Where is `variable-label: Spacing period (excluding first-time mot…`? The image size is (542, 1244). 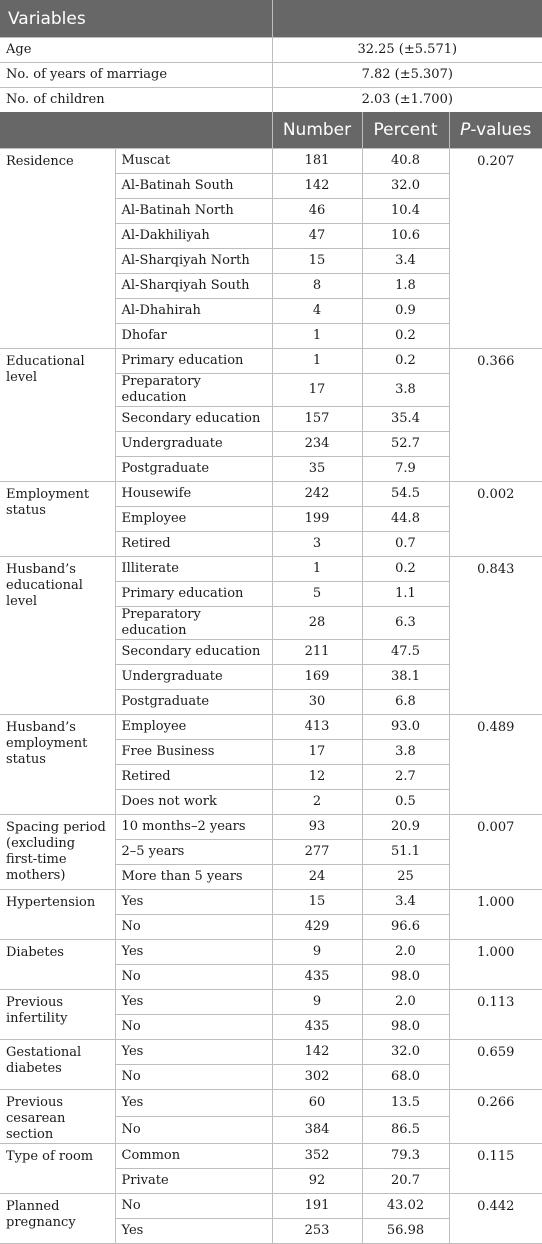 variable-label: Spacing period (excluding first-time mot… is located at coordinates (58, 852).